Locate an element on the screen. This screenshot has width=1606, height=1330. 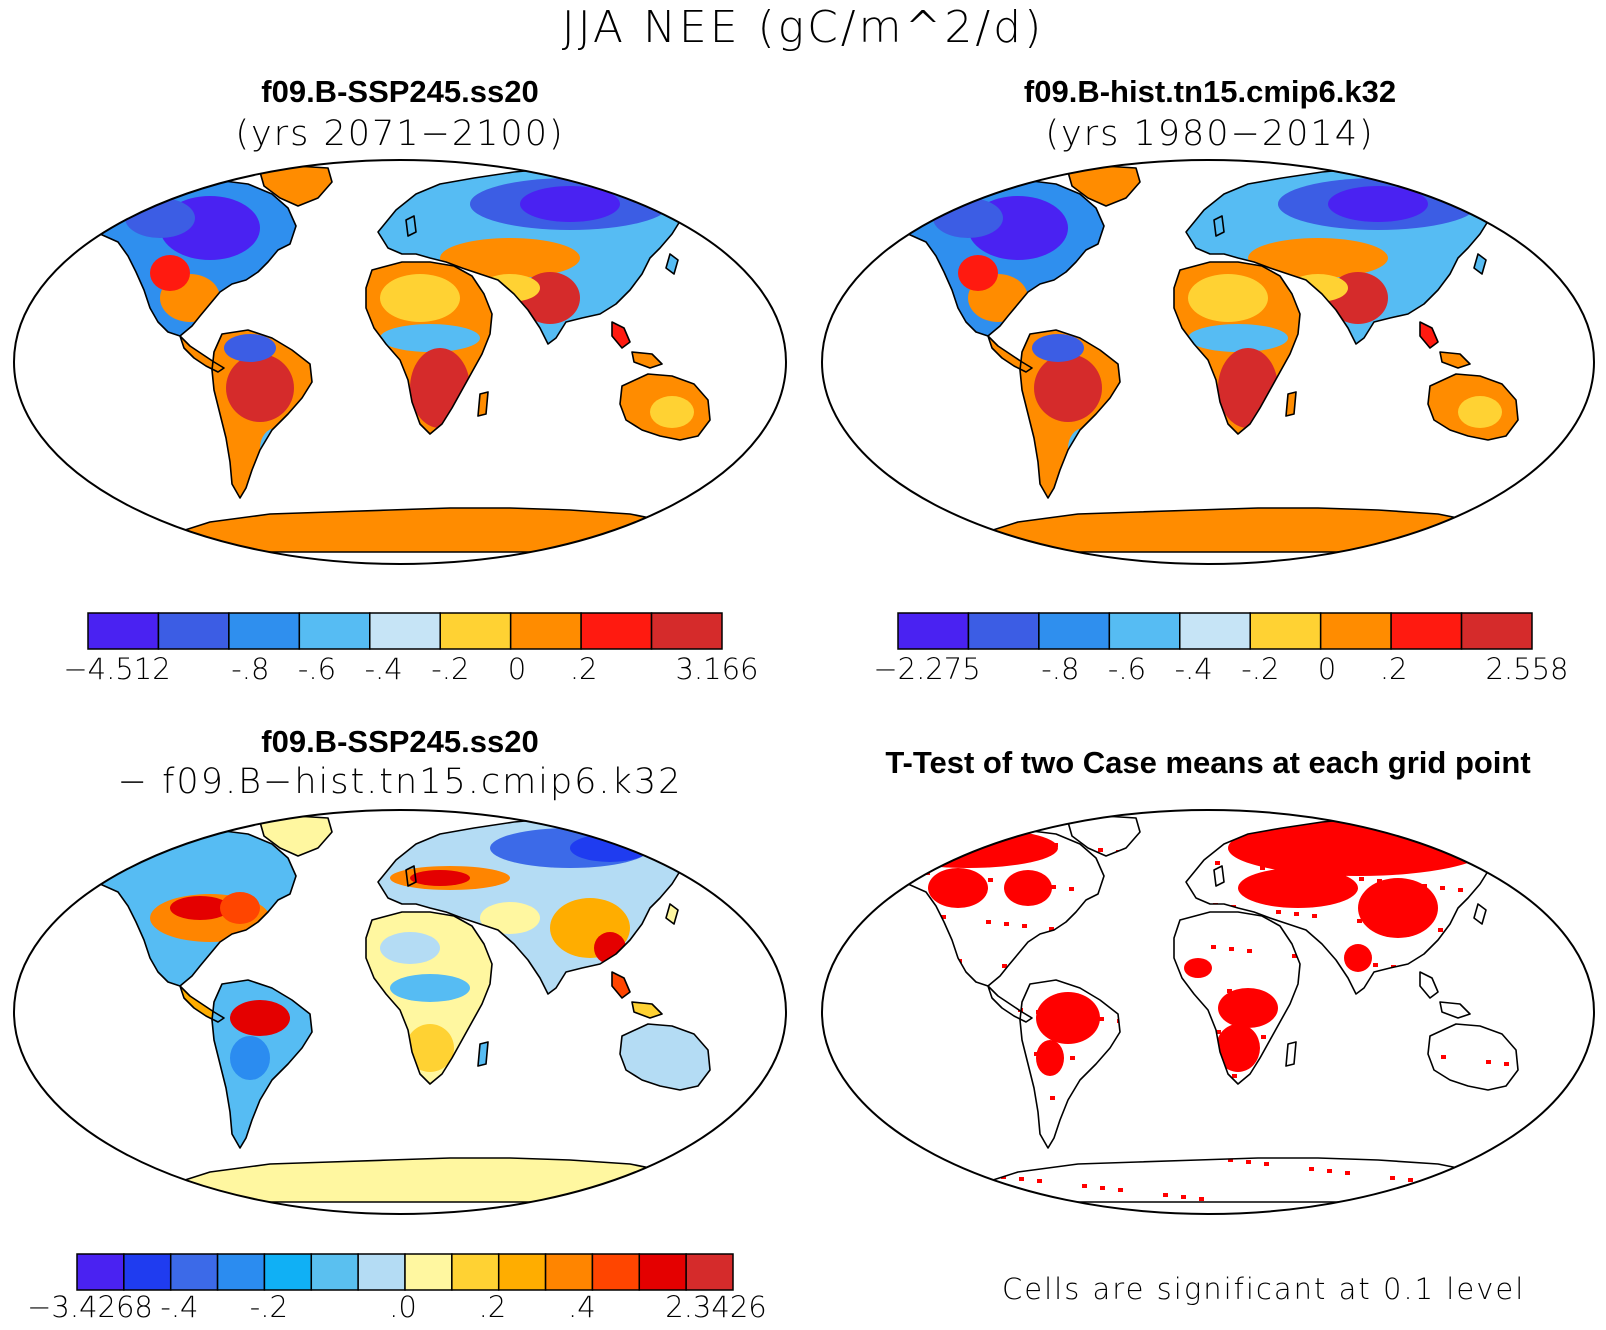
coastline-africa is located at coordinates (1237, 348).